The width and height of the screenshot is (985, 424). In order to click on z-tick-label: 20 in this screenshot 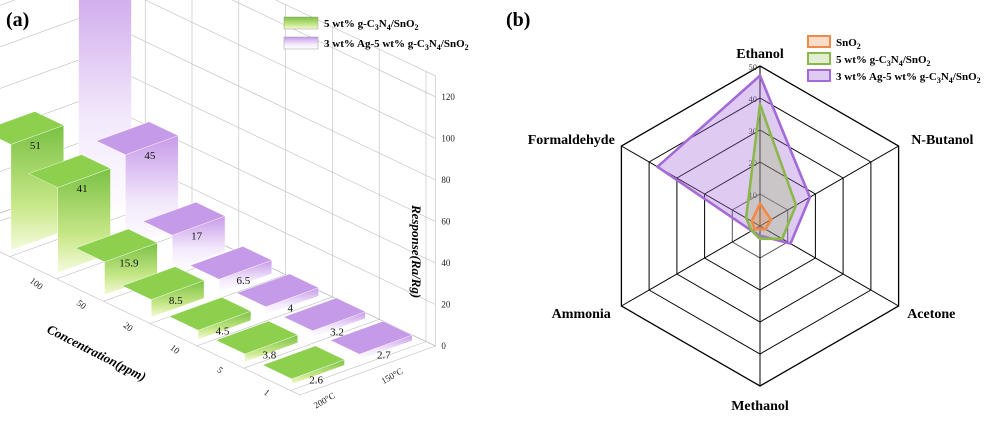, I will do `click(446, 305)`.